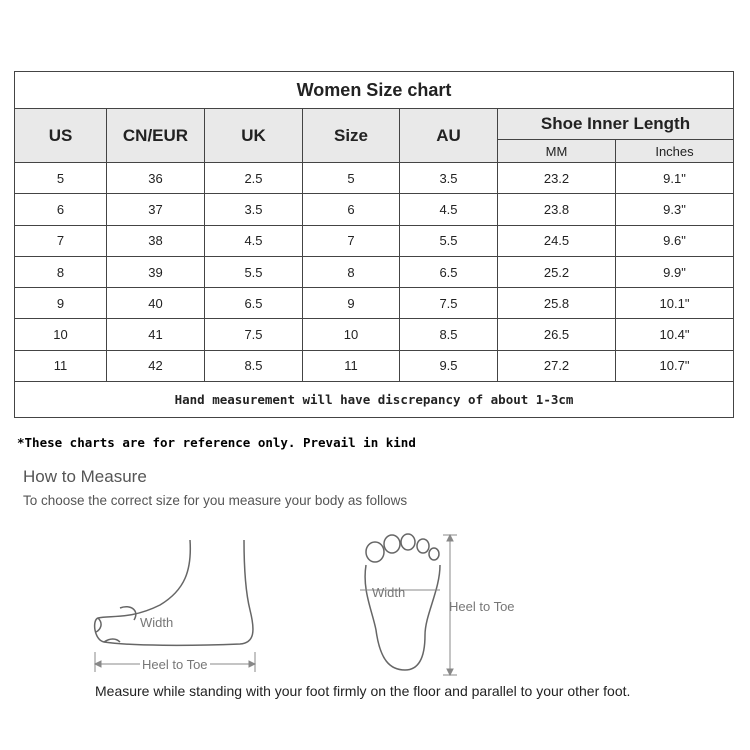  I want to click on table-cell: 24.5, so click(556, 240).